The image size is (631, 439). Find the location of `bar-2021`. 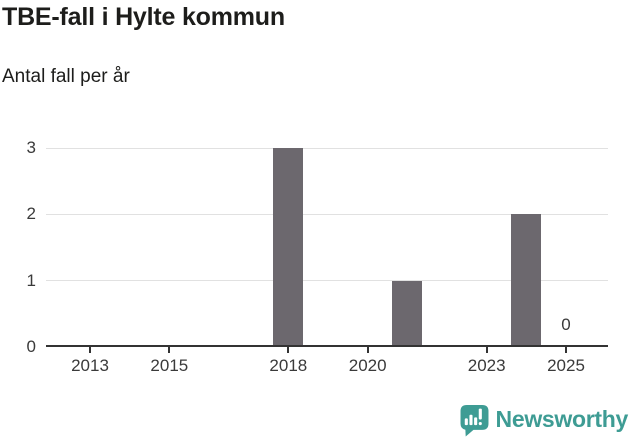

bar-2021 is located at coordinates (407, 313).